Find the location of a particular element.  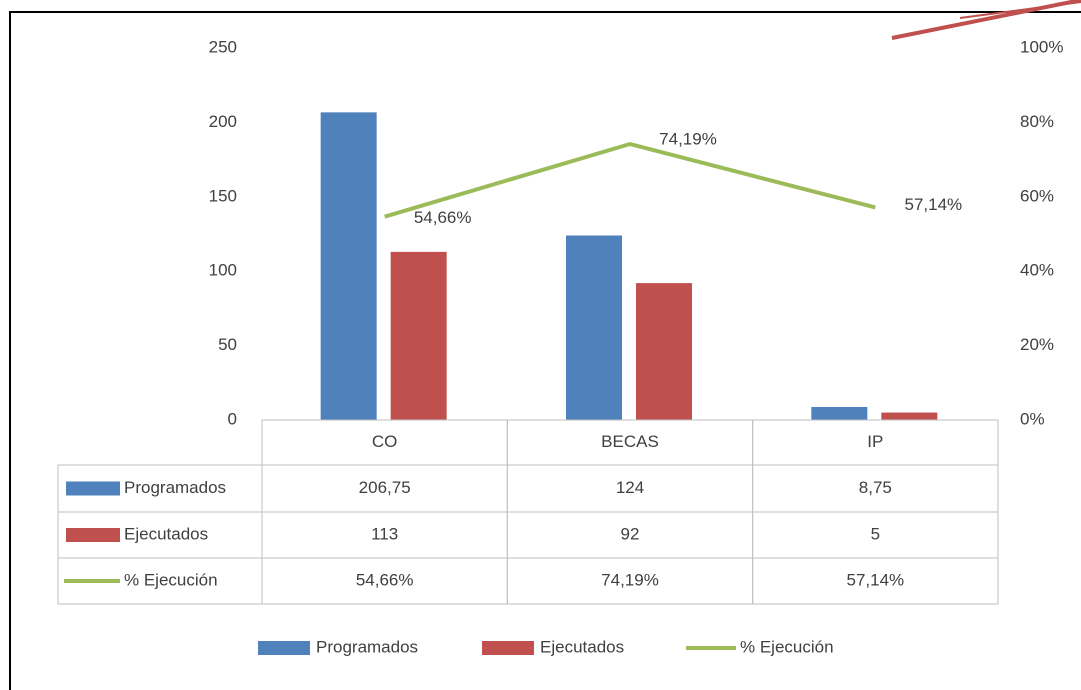

y-tick-label: 150 is located at coordinates (223, 195).